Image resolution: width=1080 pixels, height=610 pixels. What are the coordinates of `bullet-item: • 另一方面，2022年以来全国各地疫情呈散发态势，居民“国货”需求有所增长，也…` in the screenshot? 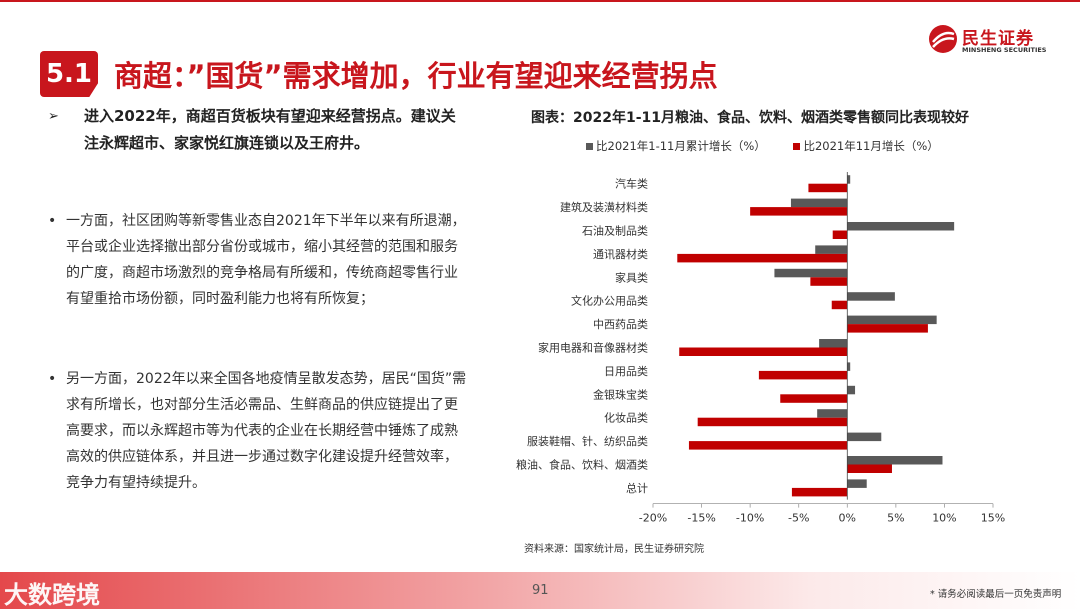 It's located at (258, 431).